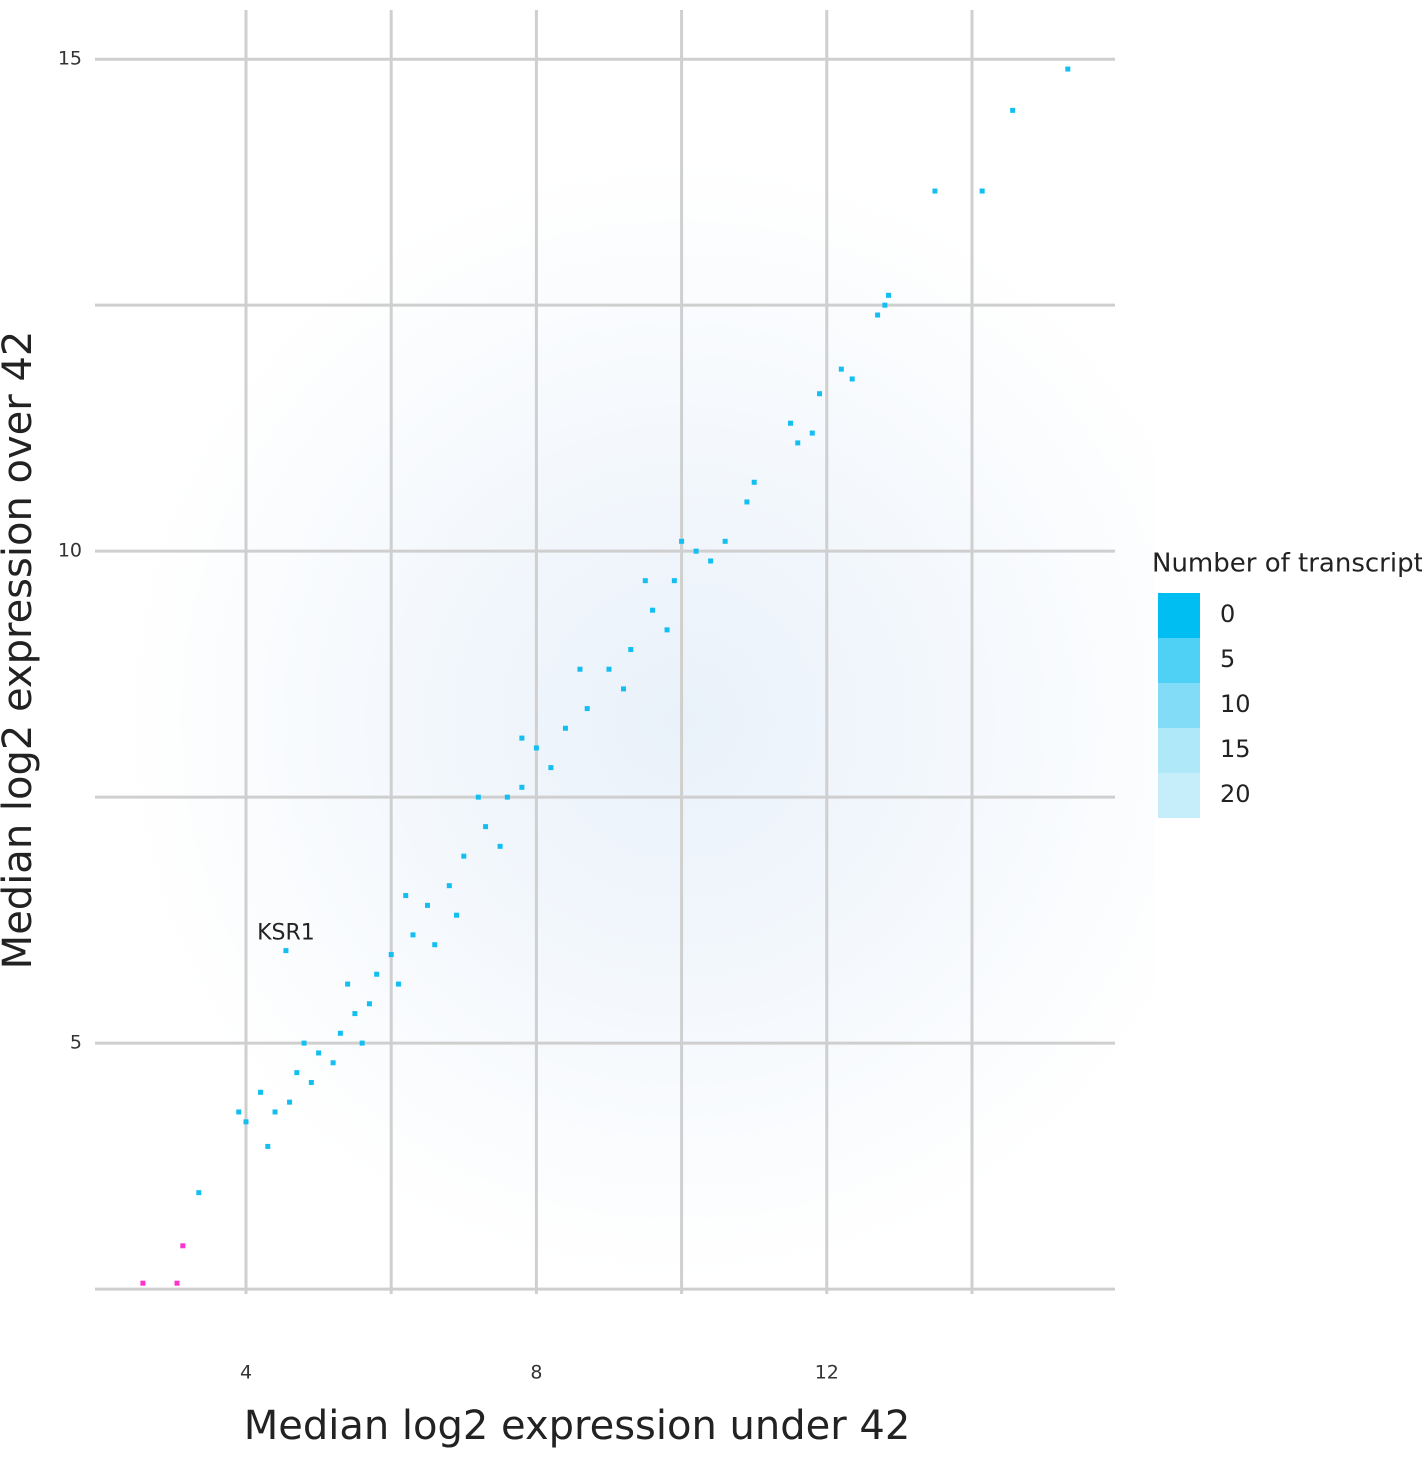 The height and width of the screenshot is (1469, 1422). Describe the element at coordinates (70, 59) in the screenshot. I see `y-tick-label: 15` at that location.